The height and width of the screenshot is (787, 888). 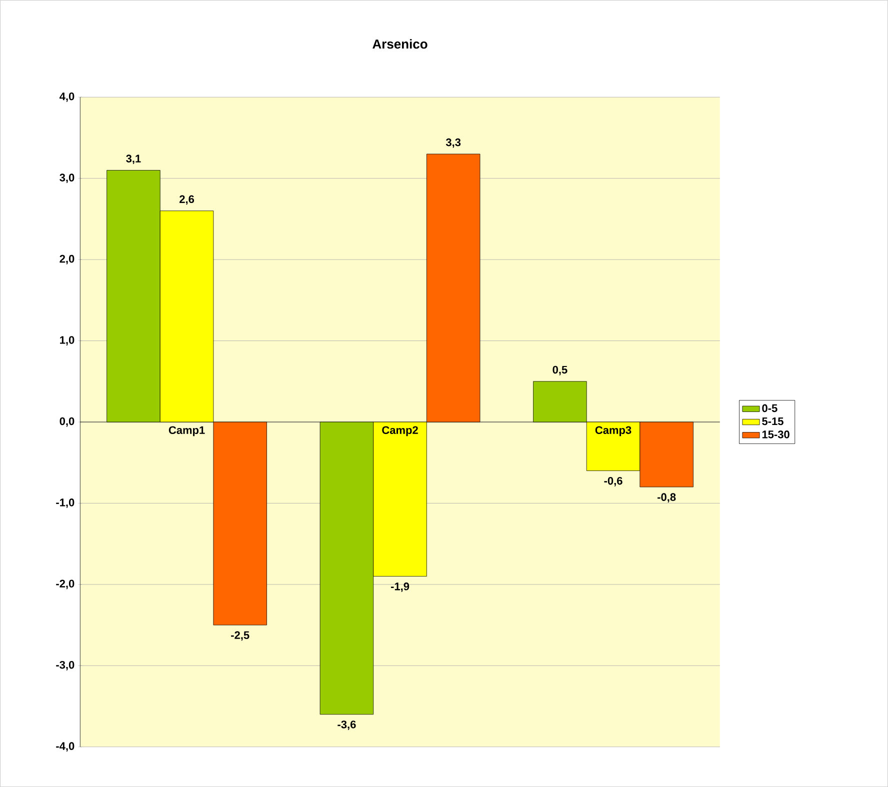 I want to click on data-label: 3,3, so click(x=453, y=143).